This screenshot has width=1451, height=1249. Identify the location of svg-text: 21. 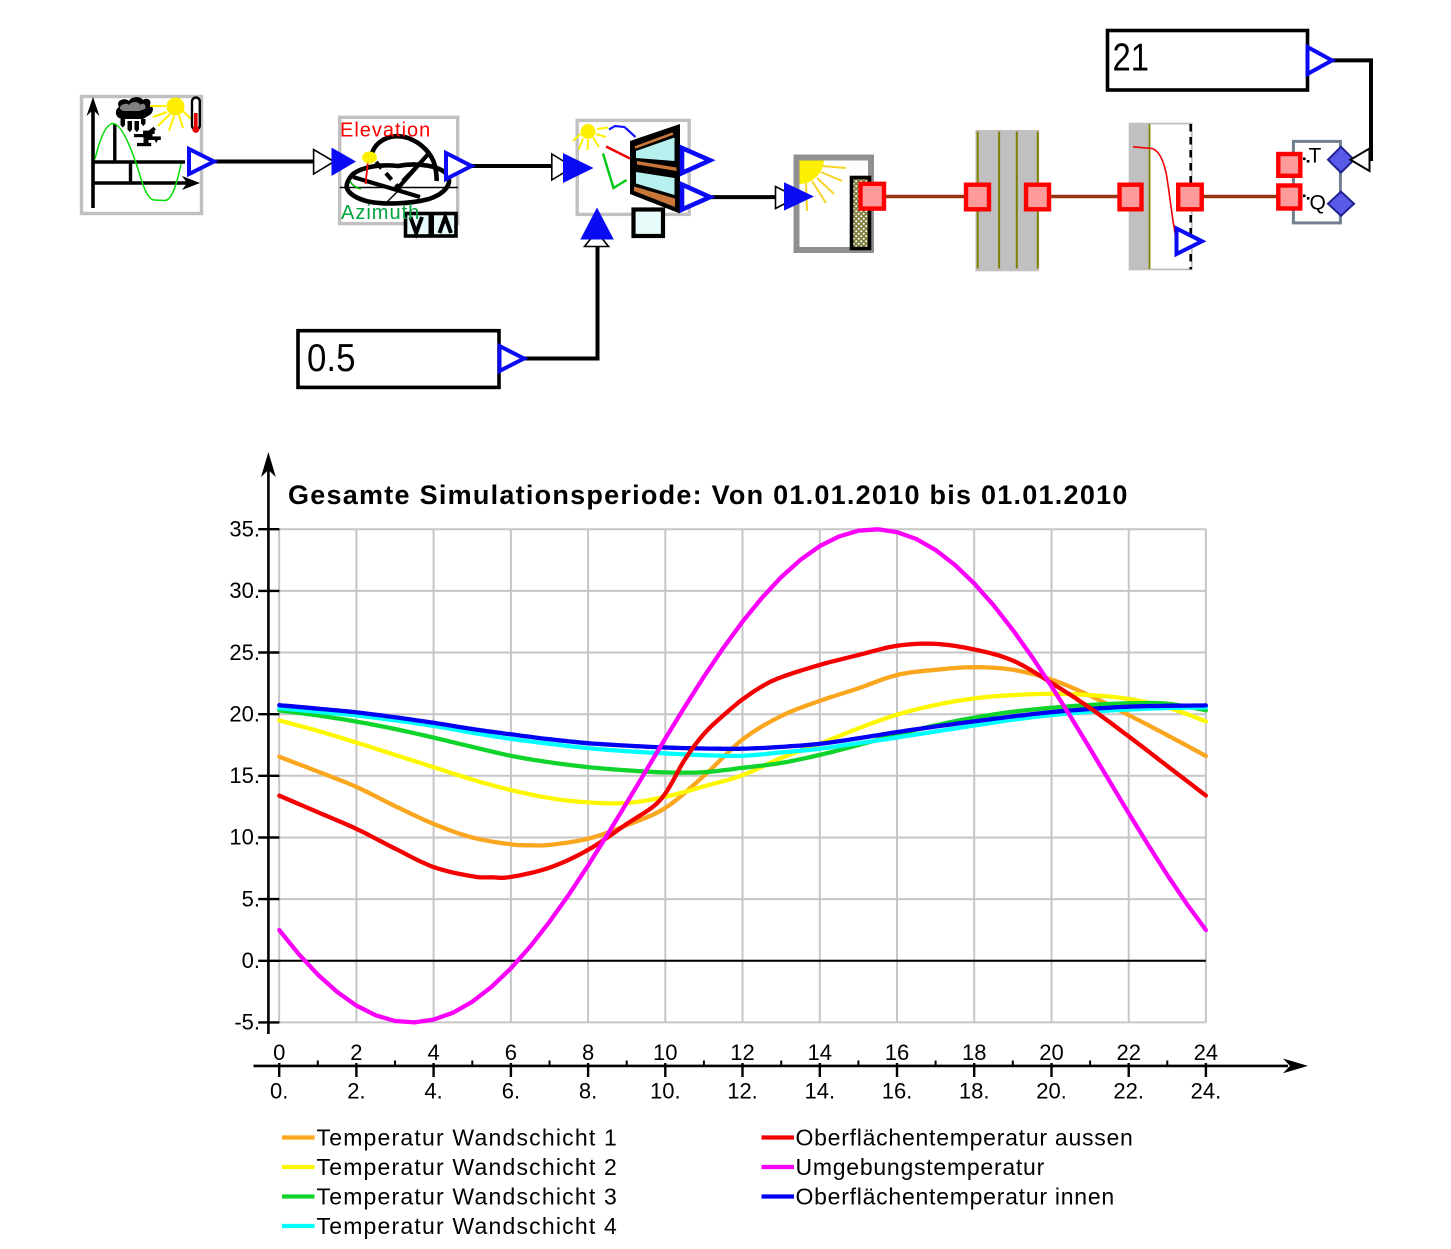
(1131, 58).